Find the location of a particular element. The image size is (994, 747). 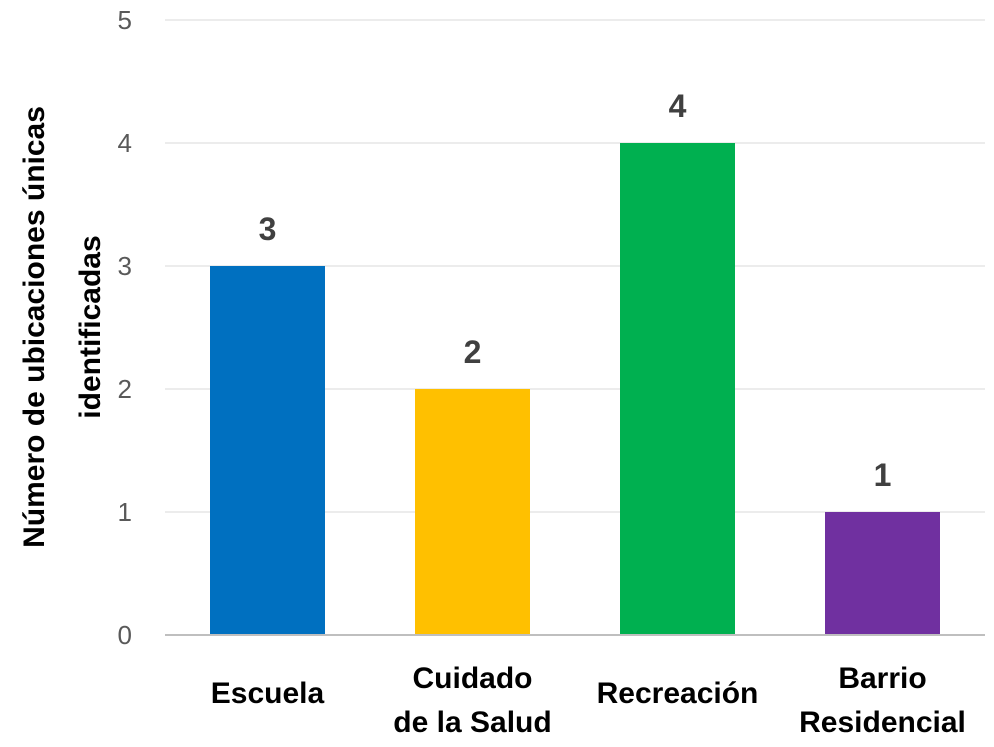

data-label-0: 3 is located at coordinates (268, 229).